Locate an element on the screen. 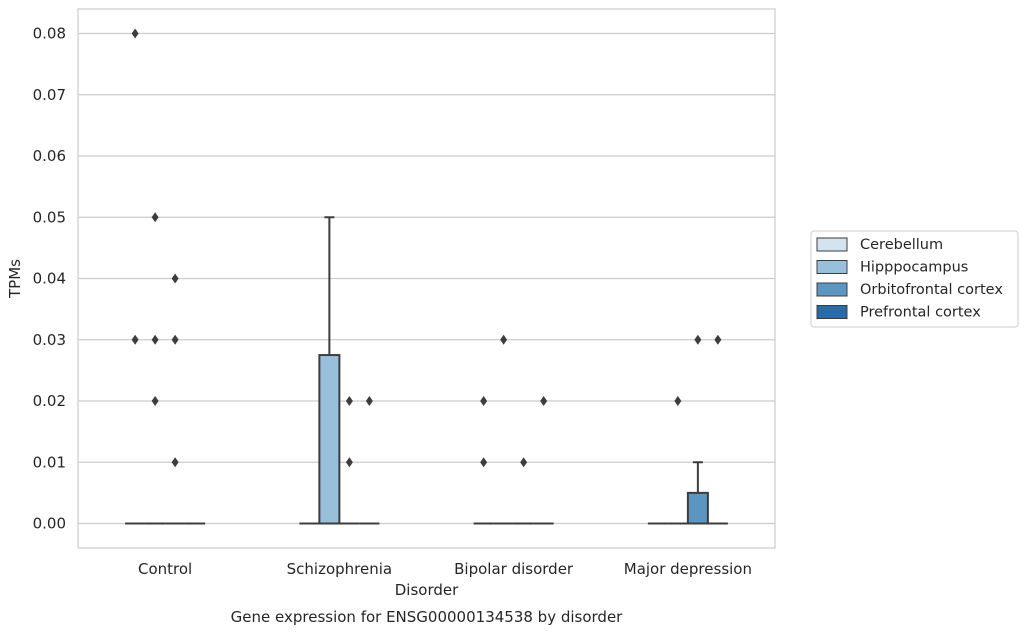  y-tick-label: 0.06 is located at coordinates (49, 156).